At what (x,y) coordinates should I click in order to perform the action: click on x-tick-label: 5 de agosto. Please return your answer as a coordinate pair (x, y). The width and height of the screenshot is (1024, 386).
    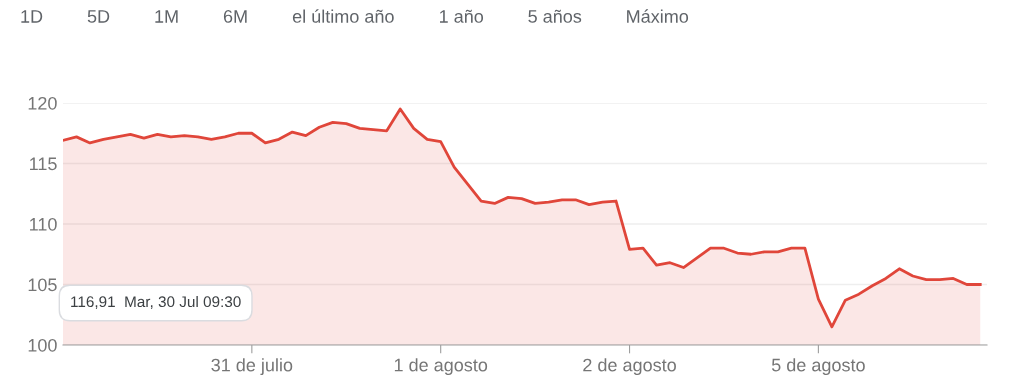
    Looking at the image, I should click on (818, 367).